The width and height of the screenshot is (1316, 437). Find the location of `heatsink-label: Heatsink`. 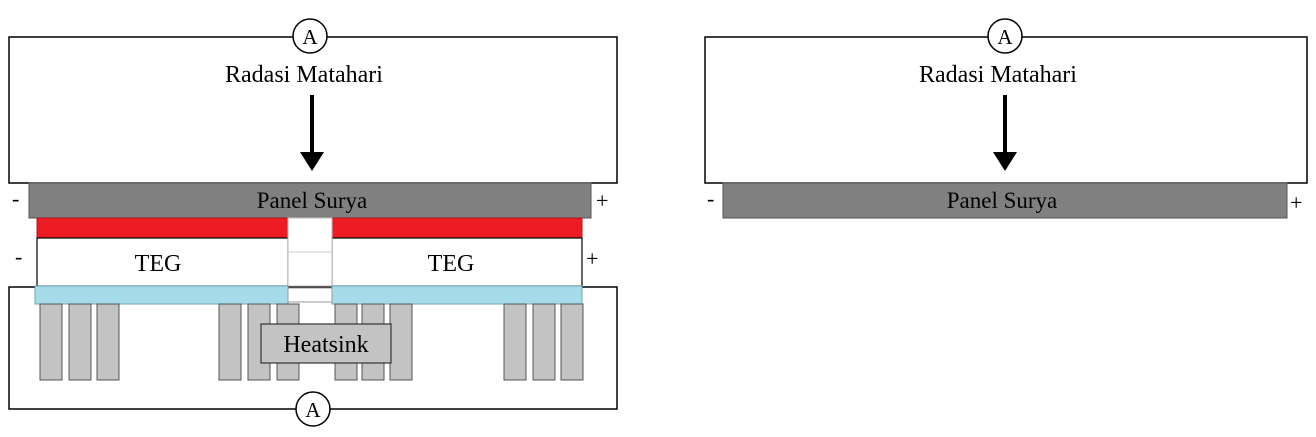

heatsink-label: Heatsink is located at coordinates (325, 345).